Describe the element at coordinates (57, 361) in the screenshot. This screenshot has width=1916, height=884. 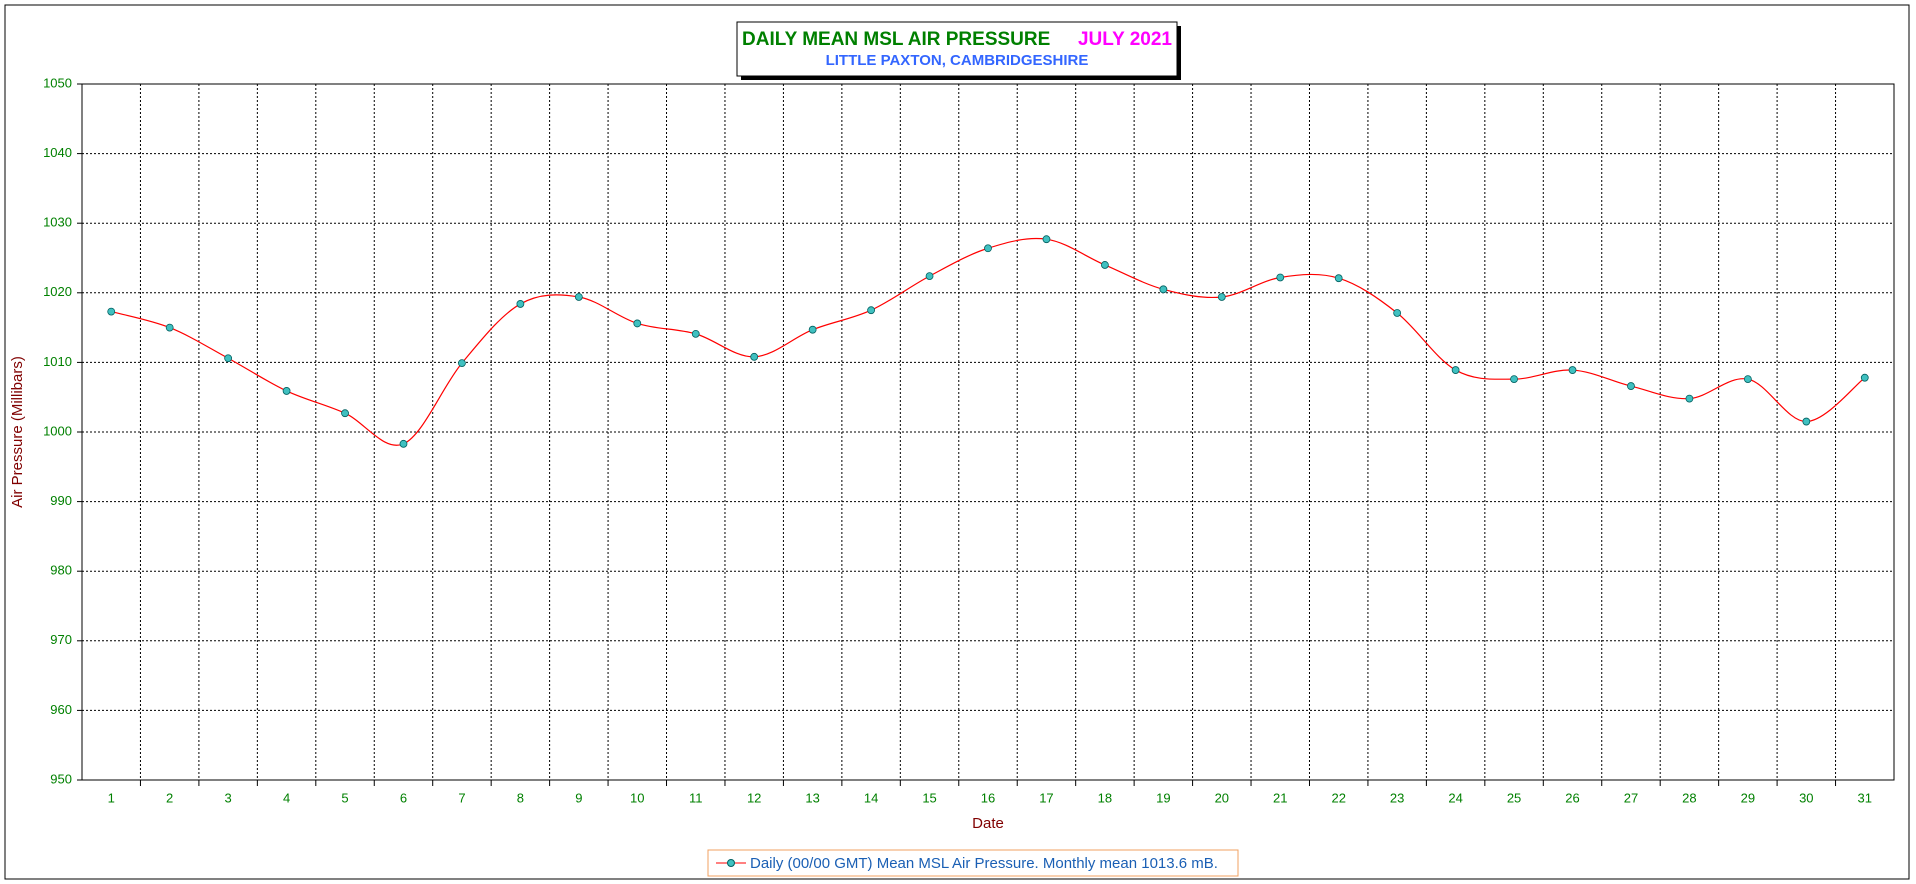
I see `y-tick-label: 1010` at that location.